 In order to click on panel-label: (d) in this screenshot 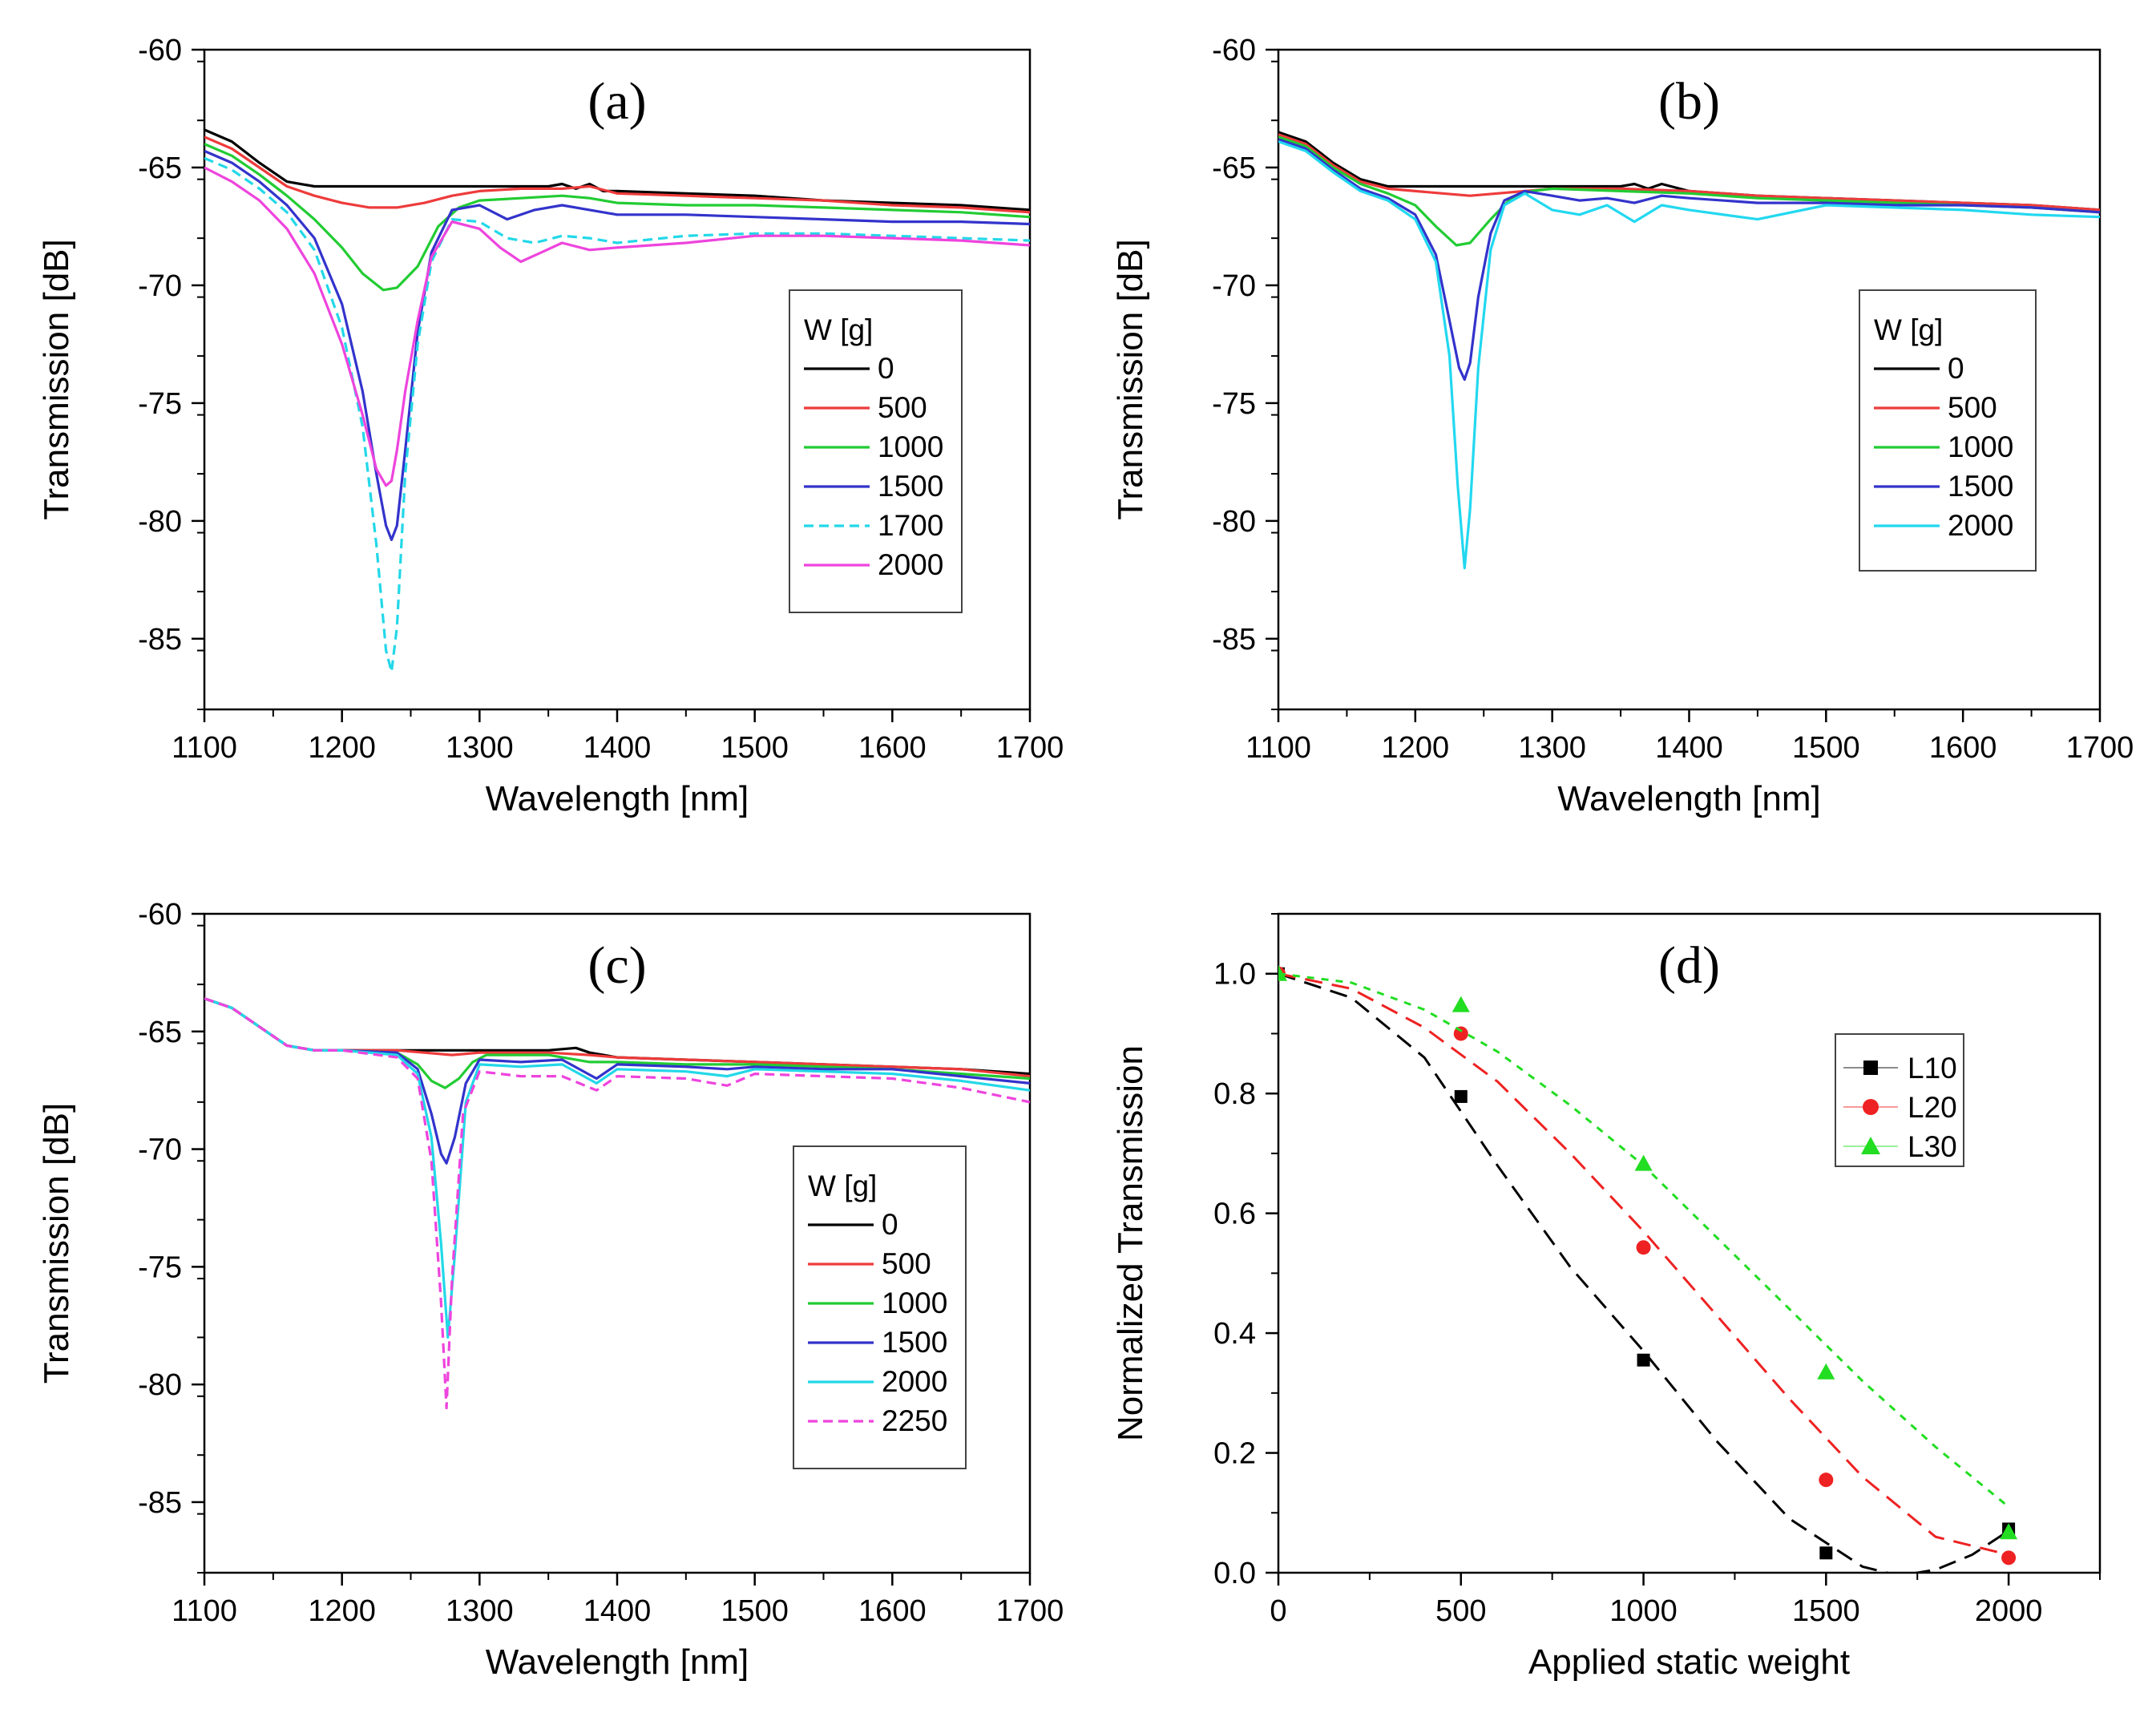, I will do `click(1689, 965)`.